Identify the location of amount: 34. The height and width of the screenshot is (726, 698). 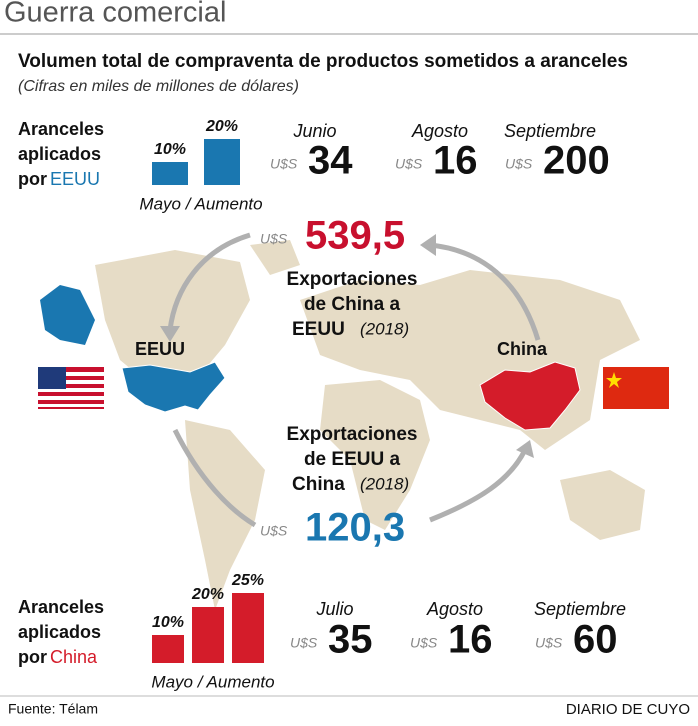
(330, 161).